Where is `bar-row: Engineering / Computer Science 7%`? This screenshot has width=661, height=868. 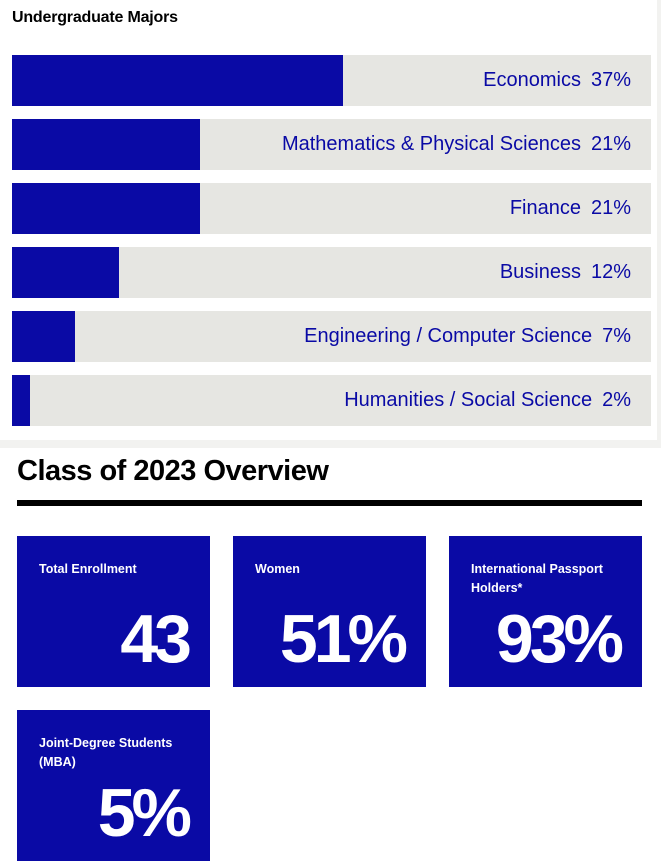 bar-row: Engineering / Computer Science 7% is located at coordinates (331, 336).